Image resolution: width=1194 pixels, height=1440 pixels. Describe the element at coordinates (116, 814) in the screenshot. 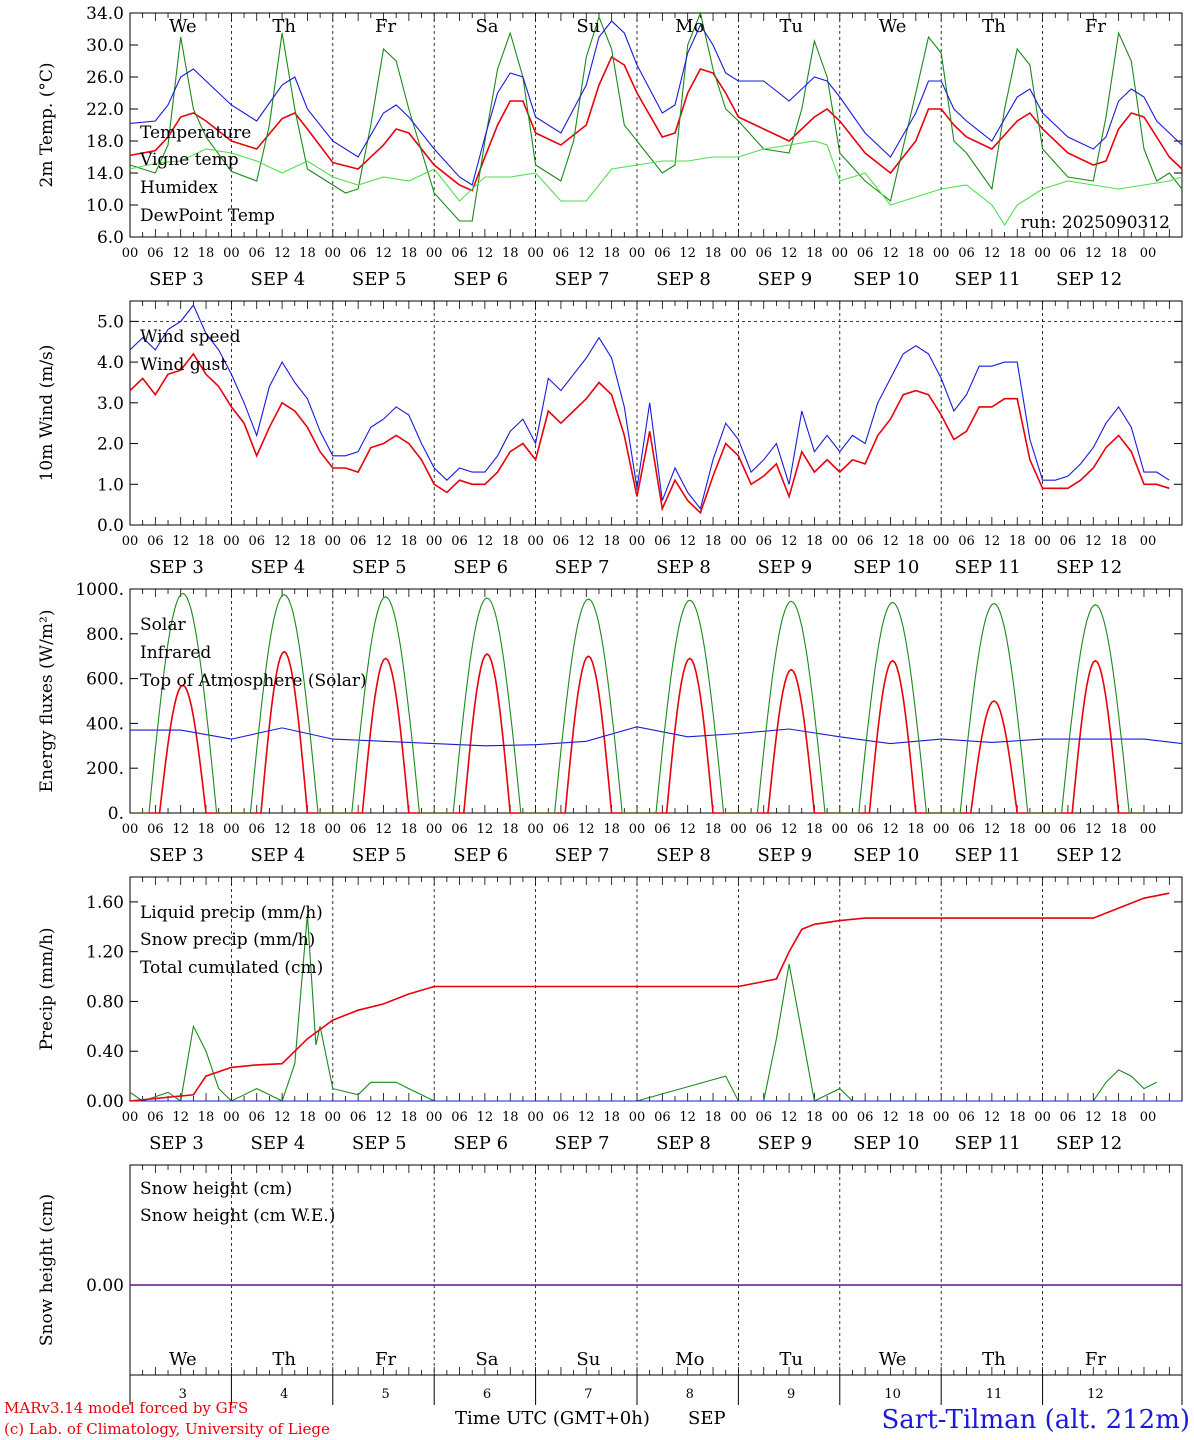

I see `y-tick-label: 0.` at that location.